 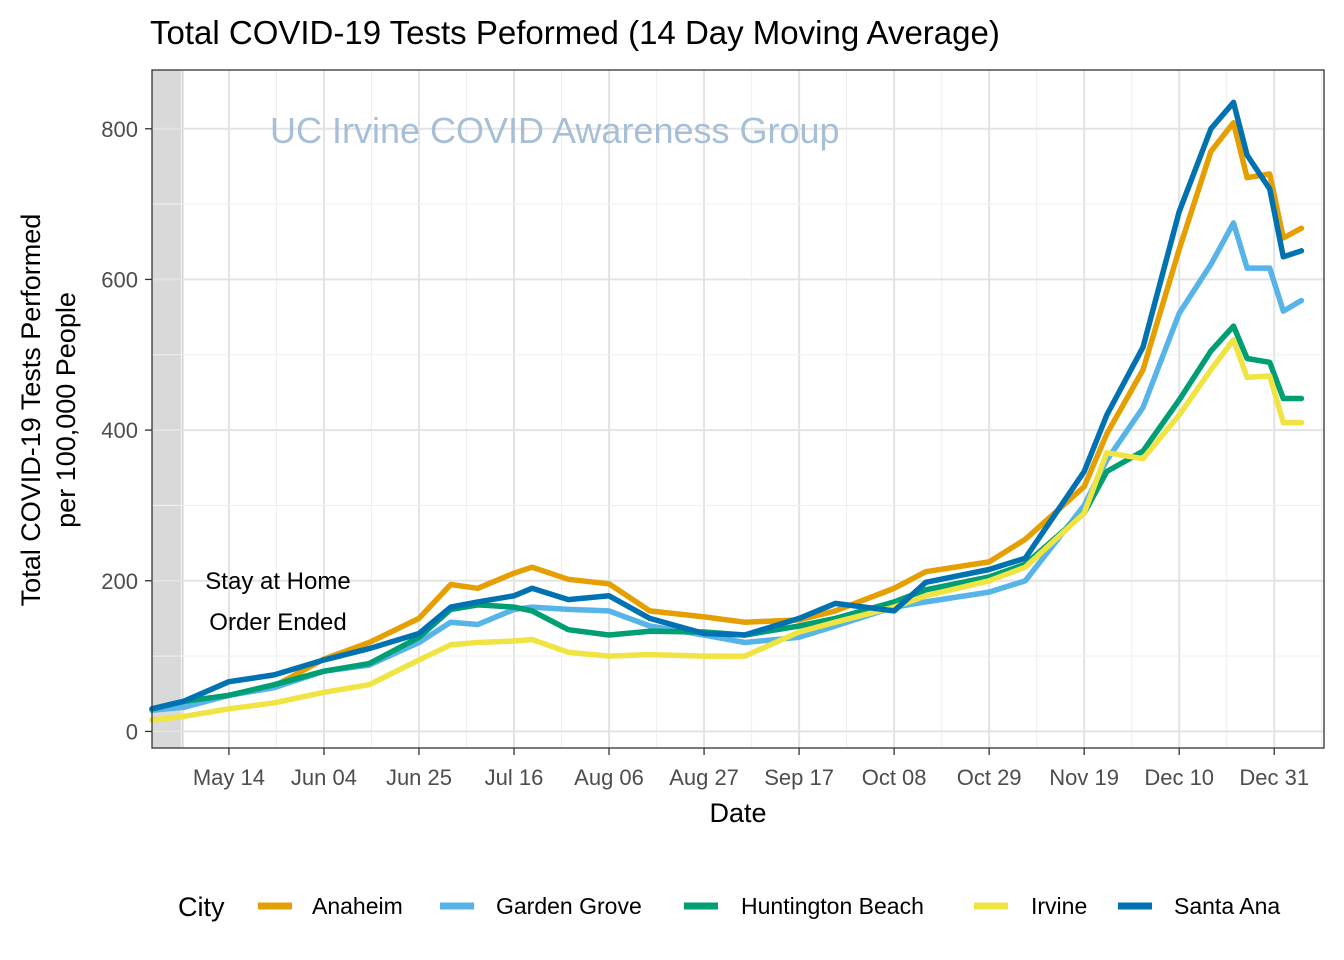 What do you see at coordinates (119, 129) in the screenshot?
I see `y-tick-label: 800` at bounding box center [119, 129].